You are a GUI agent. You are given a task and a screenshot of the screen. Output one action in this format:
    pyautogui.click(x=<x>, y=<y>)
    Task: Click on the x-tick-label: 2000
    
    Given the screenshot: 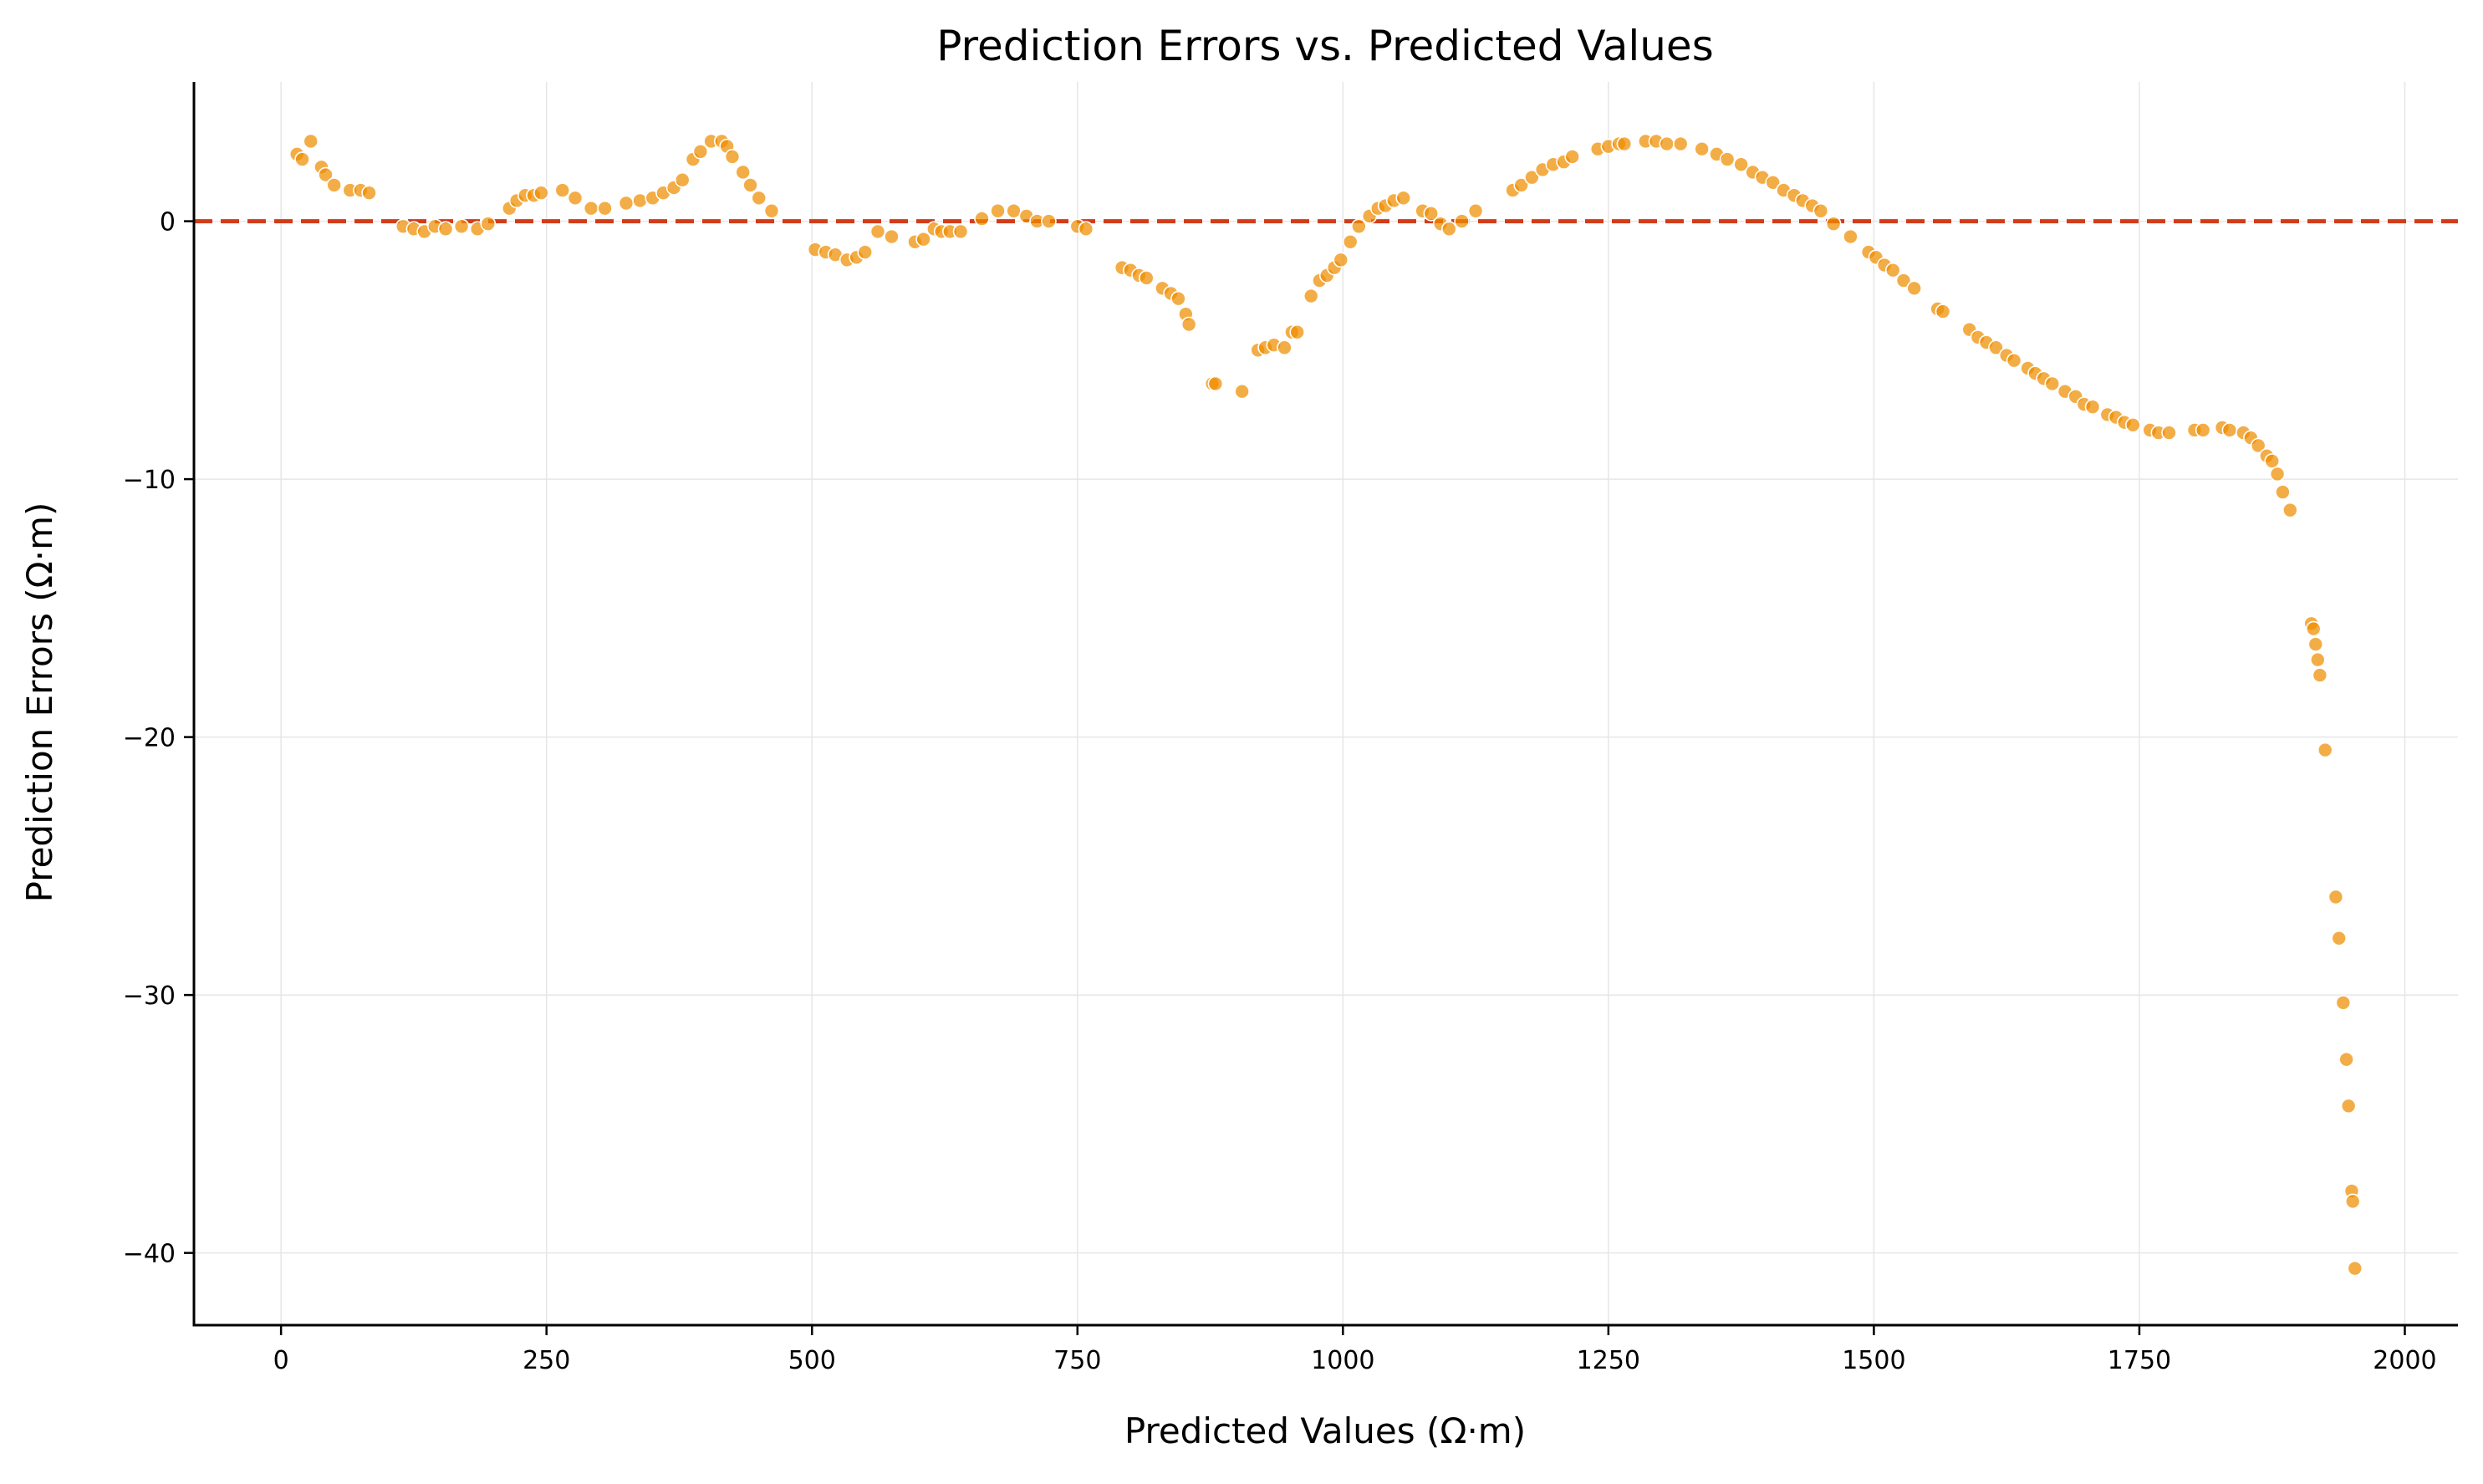 What is the action you would take?
    pyautogui.click(x=2404, y=1360)
    